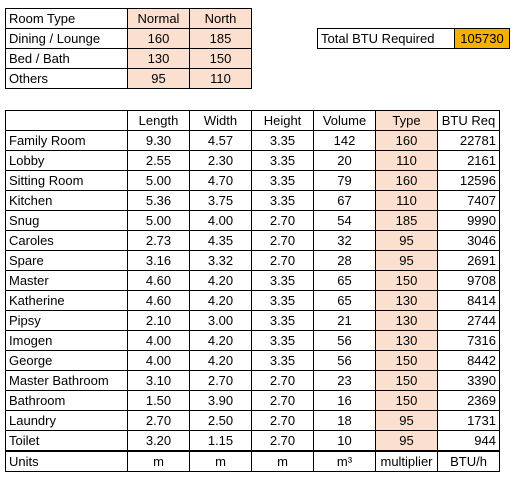 The width and height of the screenshot is (519, 478). Describe the element at coordinates (220, 180) in the screenshot. I see `width-cell: 4.70` at that location.